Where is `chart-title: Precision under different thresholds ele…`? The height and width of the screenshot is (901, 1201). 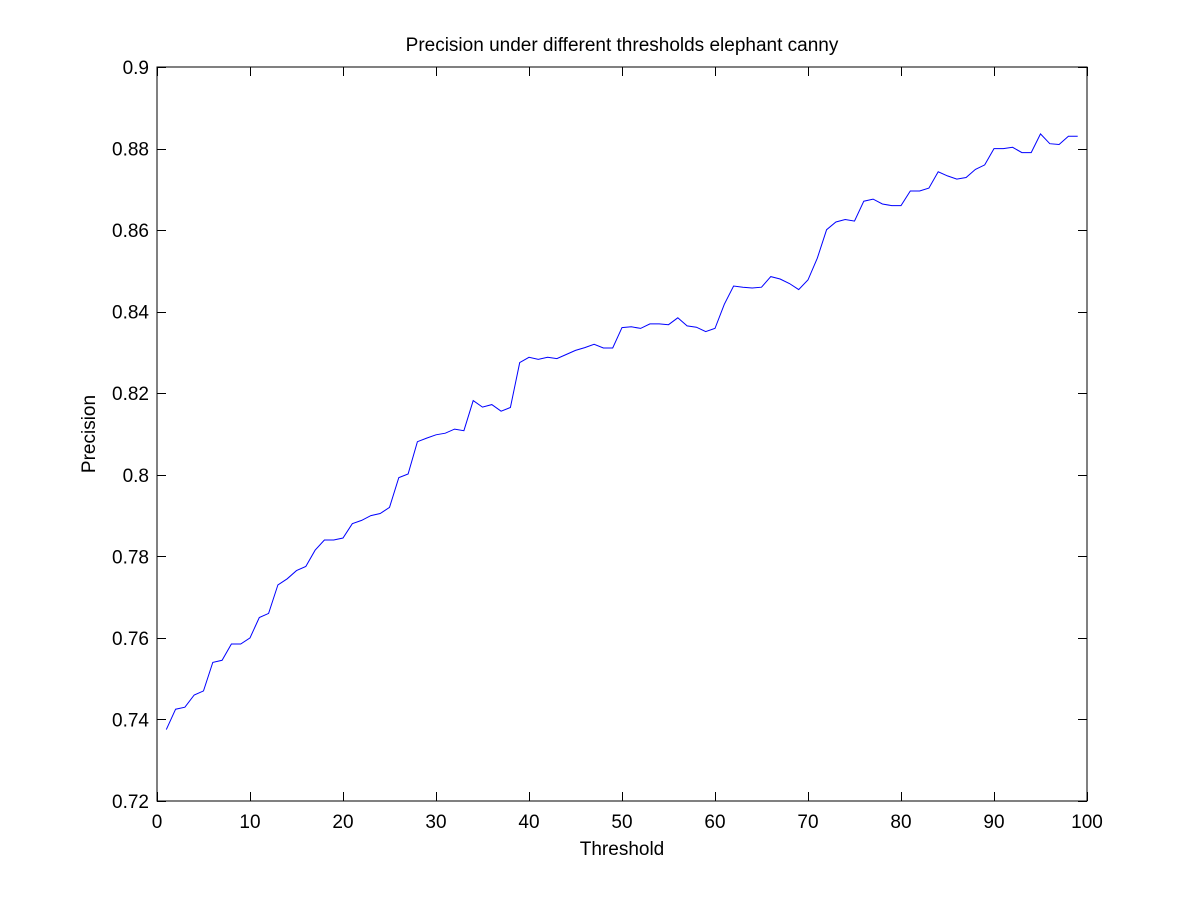
chart-title: Precision under different thresholds ele… is located at coordinates (622, 45).